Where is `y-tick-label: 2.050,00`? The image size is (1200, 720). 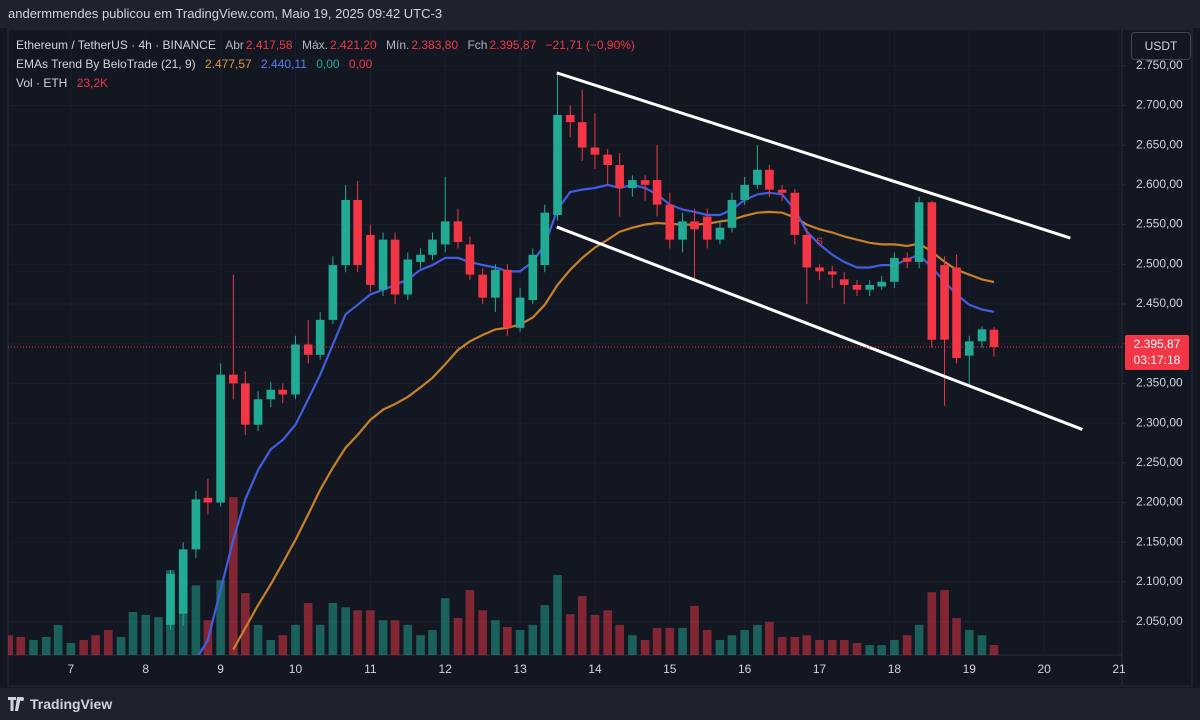 y-tick-label: 2.050,00 is located at coordinates (1159, 621).